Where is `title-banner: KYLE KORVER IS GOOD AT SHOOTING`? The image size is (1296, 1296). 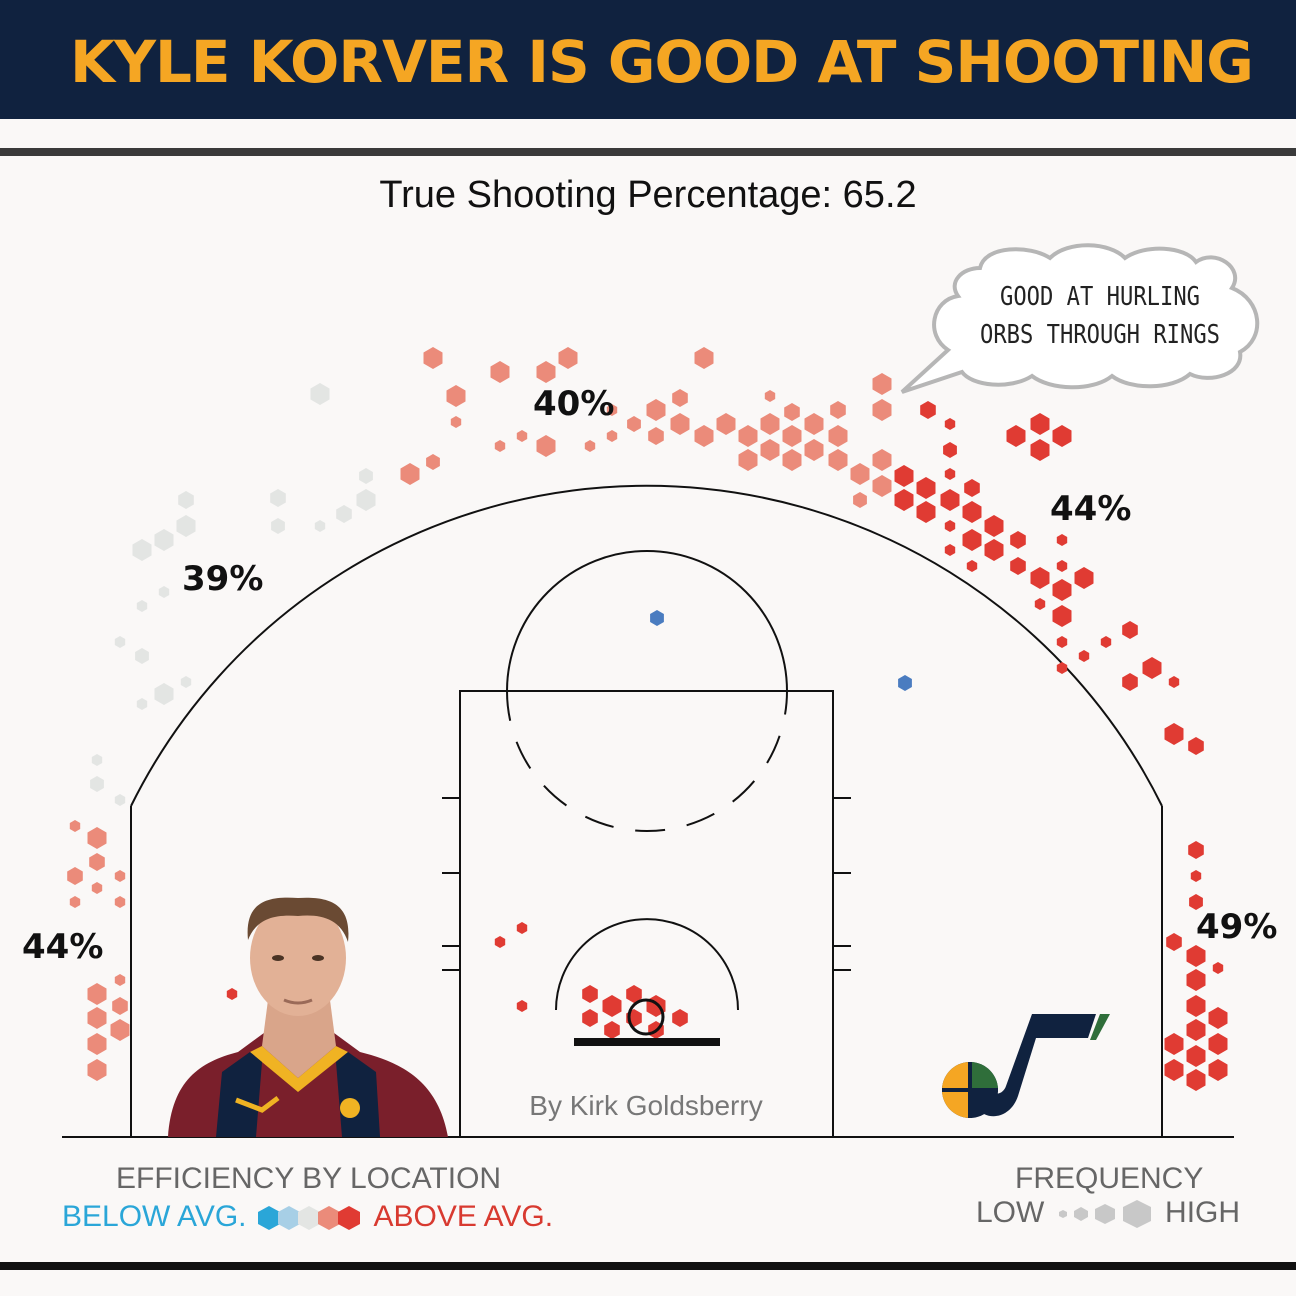 title-banner: KYLE KORVER IS GOOD AT SHOOTING is located at coordinates (648, 59).